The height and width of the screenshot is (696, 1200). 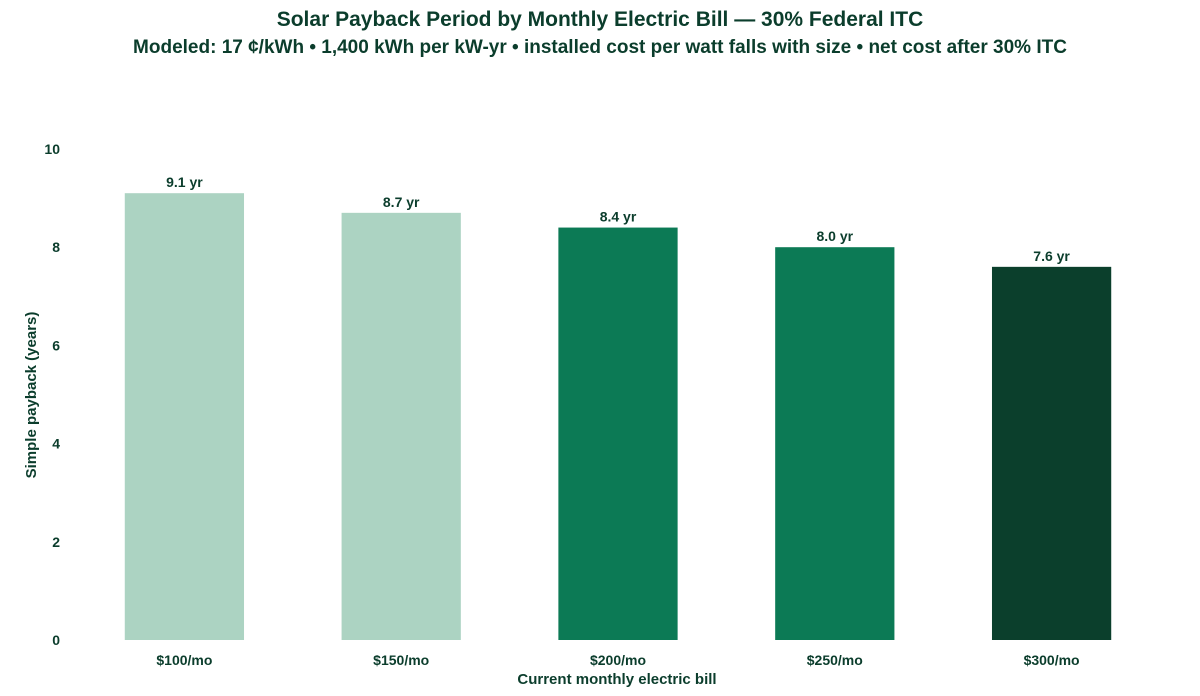 I want to click on x-tick-label: $250/mo, so click(x=835, y=660).